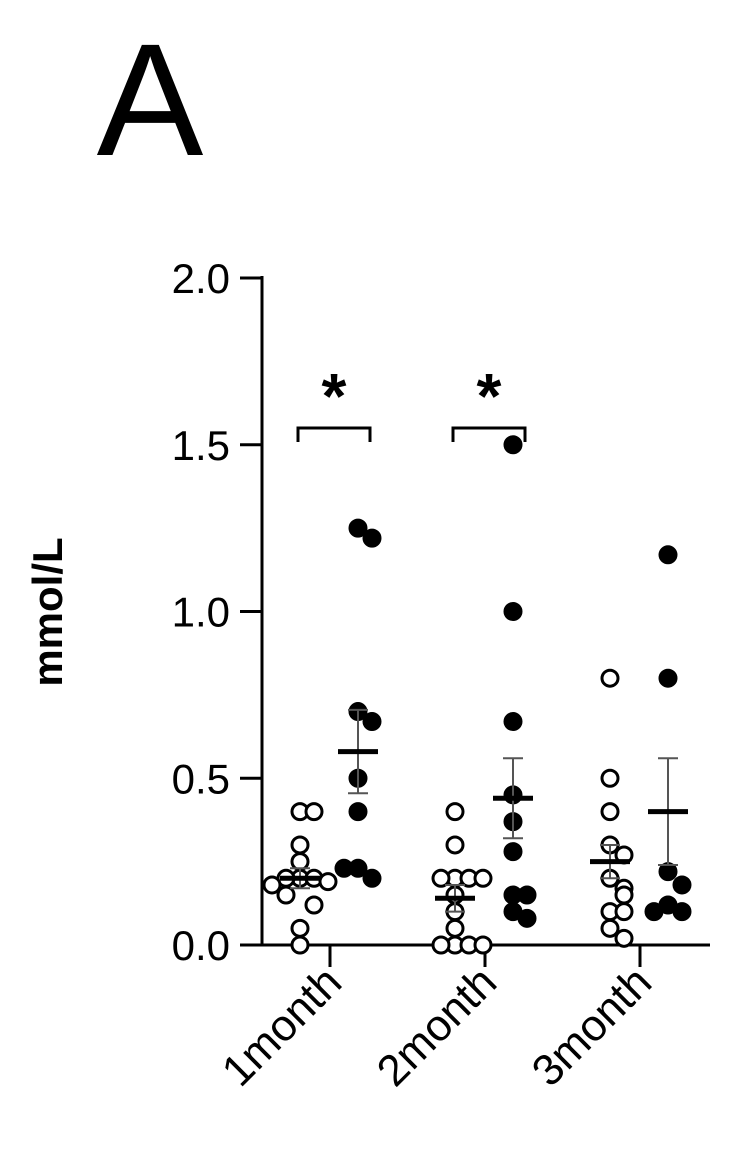  What do you see at coordinates (201, 778) in the screenshot?
I see `y-tick-label: 0.5` at bounding box center [201, 778].